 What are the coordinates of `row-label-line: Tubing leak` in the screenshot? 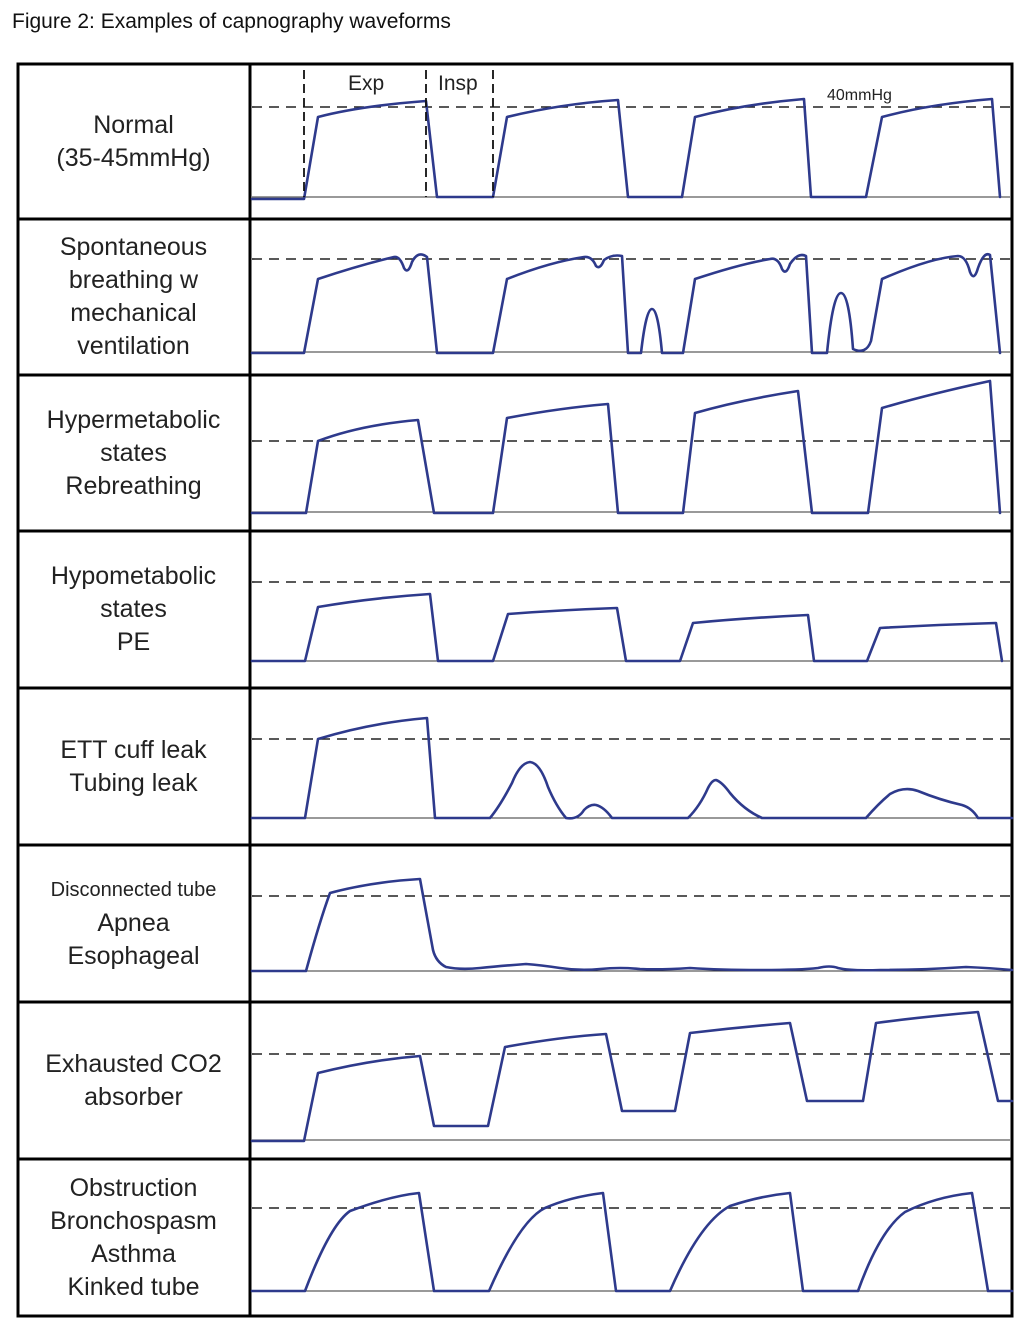 It's located at (133, 782).